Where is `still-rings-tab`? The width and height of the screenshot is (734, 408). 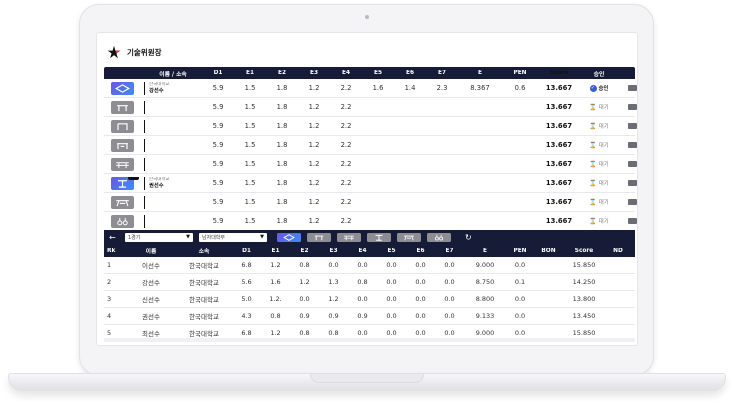
still-rings-tab is located at coordinates (439, 237).